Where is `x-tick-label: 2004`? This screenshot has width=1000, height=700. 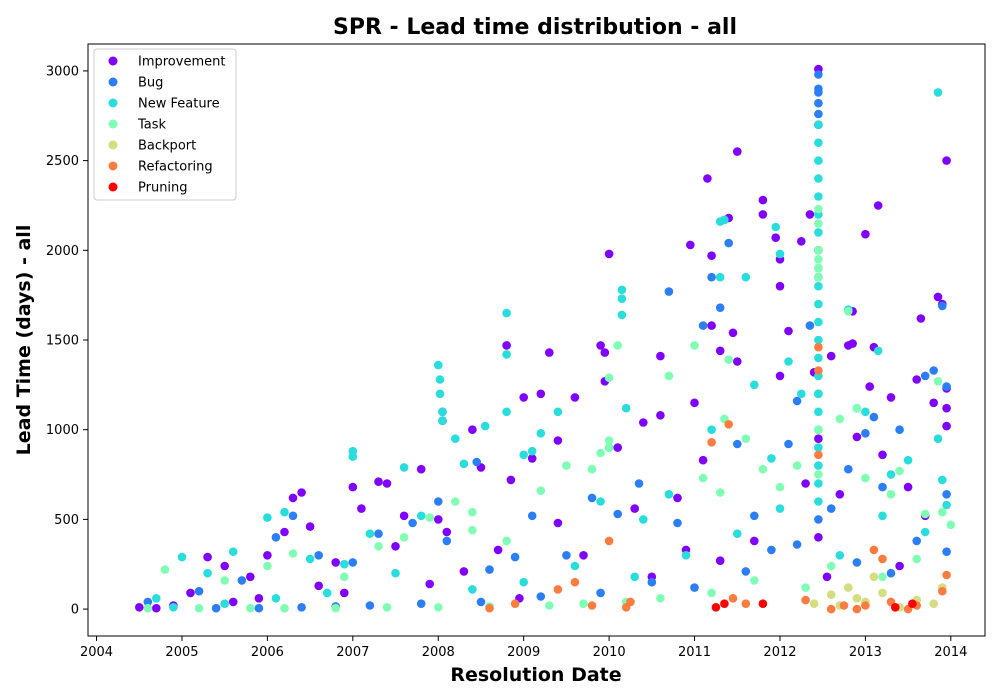
x-tick-label: 2004 is located at coordinates (96, 652).